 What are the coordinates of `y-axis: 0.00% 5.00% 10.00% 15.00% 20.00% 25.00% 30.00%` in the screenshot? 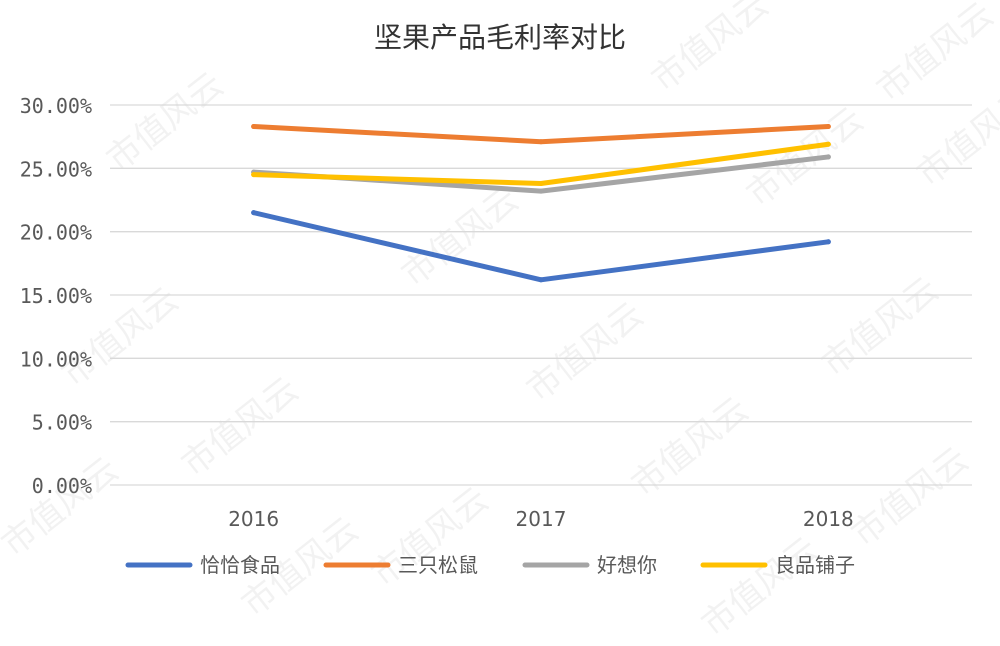 It's located at (56, 296).